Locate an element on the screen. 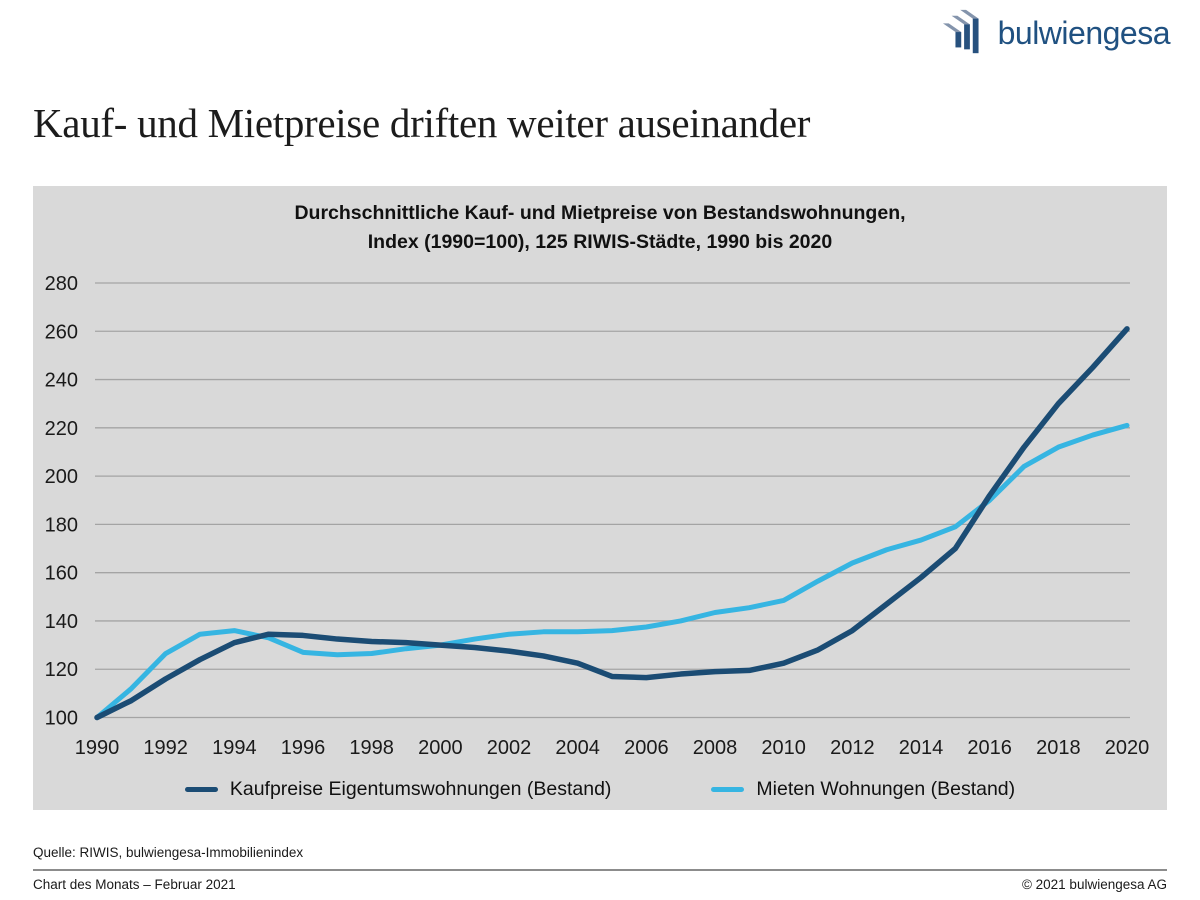  x-tick-label: 2012 is located at coordinates (852, 748).